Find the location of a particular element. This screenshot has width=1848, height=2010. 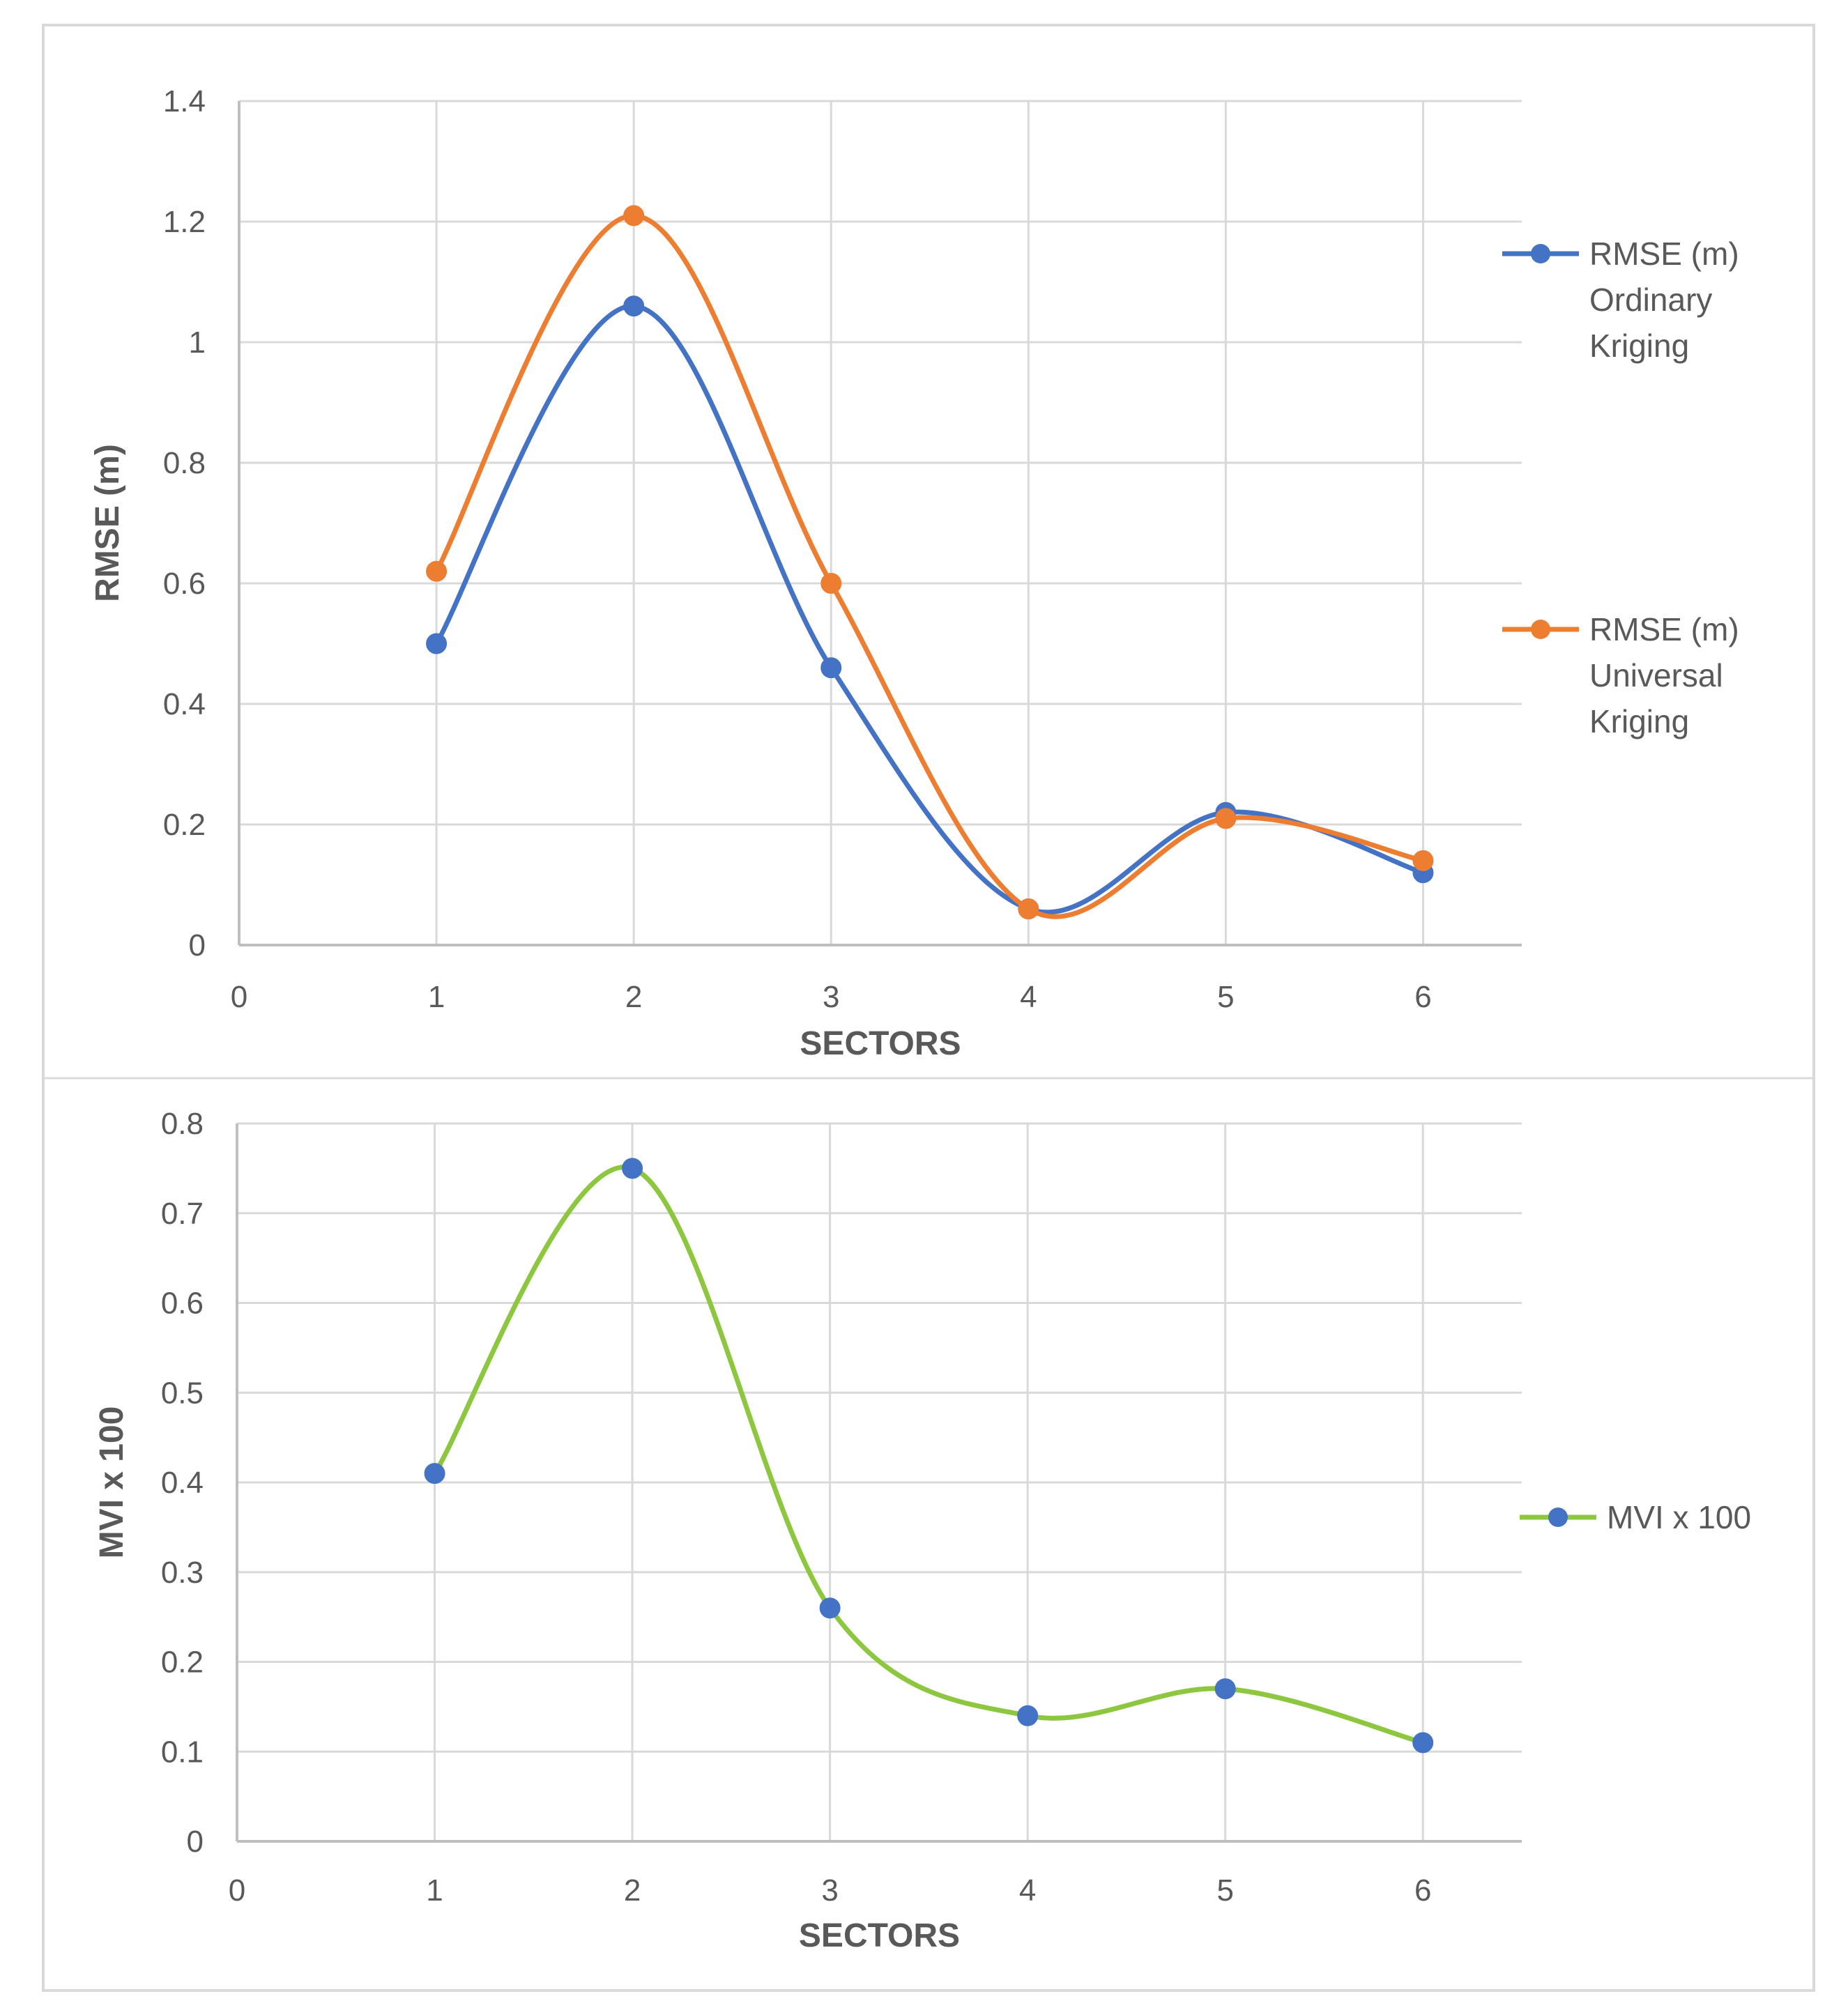

mvi-legend-marker is located at coordinates (1558, 1517).